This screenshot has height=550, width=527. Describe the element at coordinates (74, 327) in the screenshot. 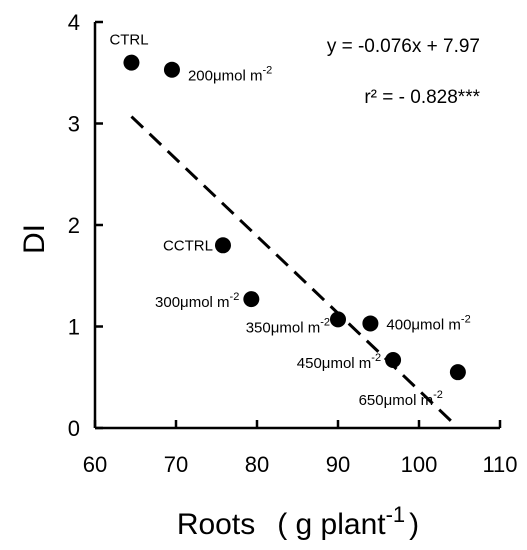

I see `y-tick-label: 1` at that location.